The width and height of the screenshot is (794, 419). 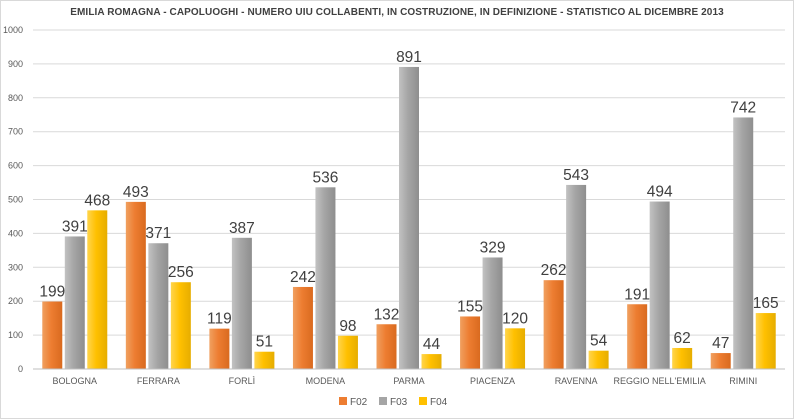 What do you see at coordinates (15, 98) in the screenshot?
I see `y-tick-label: 800` at bounding box center [15, 98].